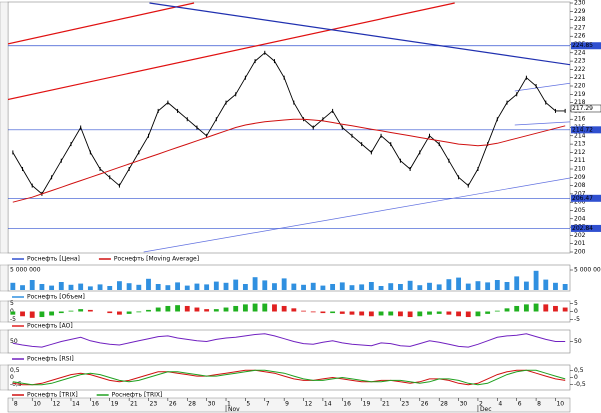 Image resolution: width=601 pixels, height=413 pixels. I want to click on x-tick-label: 21, so click(386, 404).